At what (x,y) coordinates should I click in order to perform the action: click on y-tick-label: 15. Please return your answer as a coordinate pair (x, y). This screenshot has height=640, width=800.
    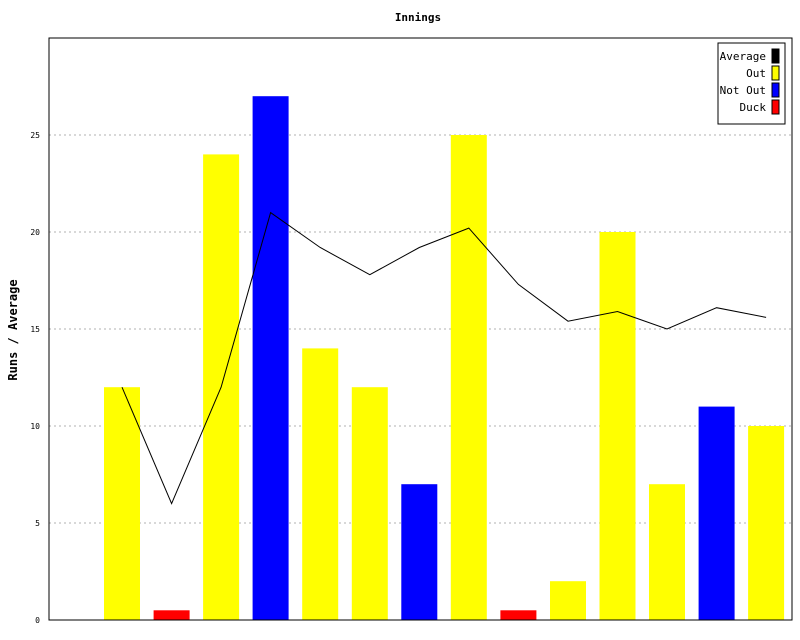
    Looking at the image, I should click on (35, 329).